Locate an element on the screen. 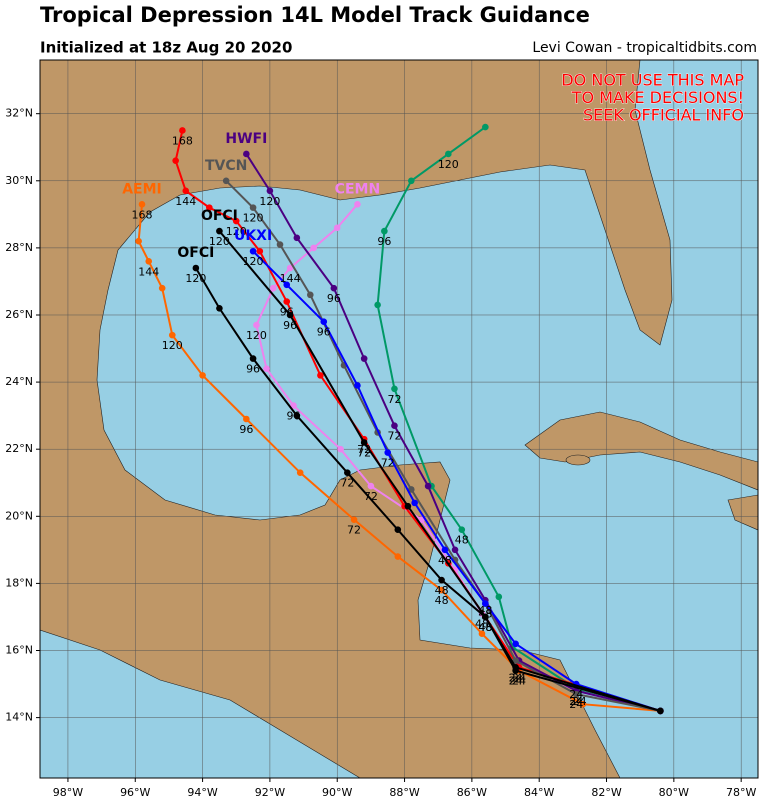 Image resolution: width=768 pixels, height=801 pixels. model-name: HWFI is located at coordinates (246, 139).